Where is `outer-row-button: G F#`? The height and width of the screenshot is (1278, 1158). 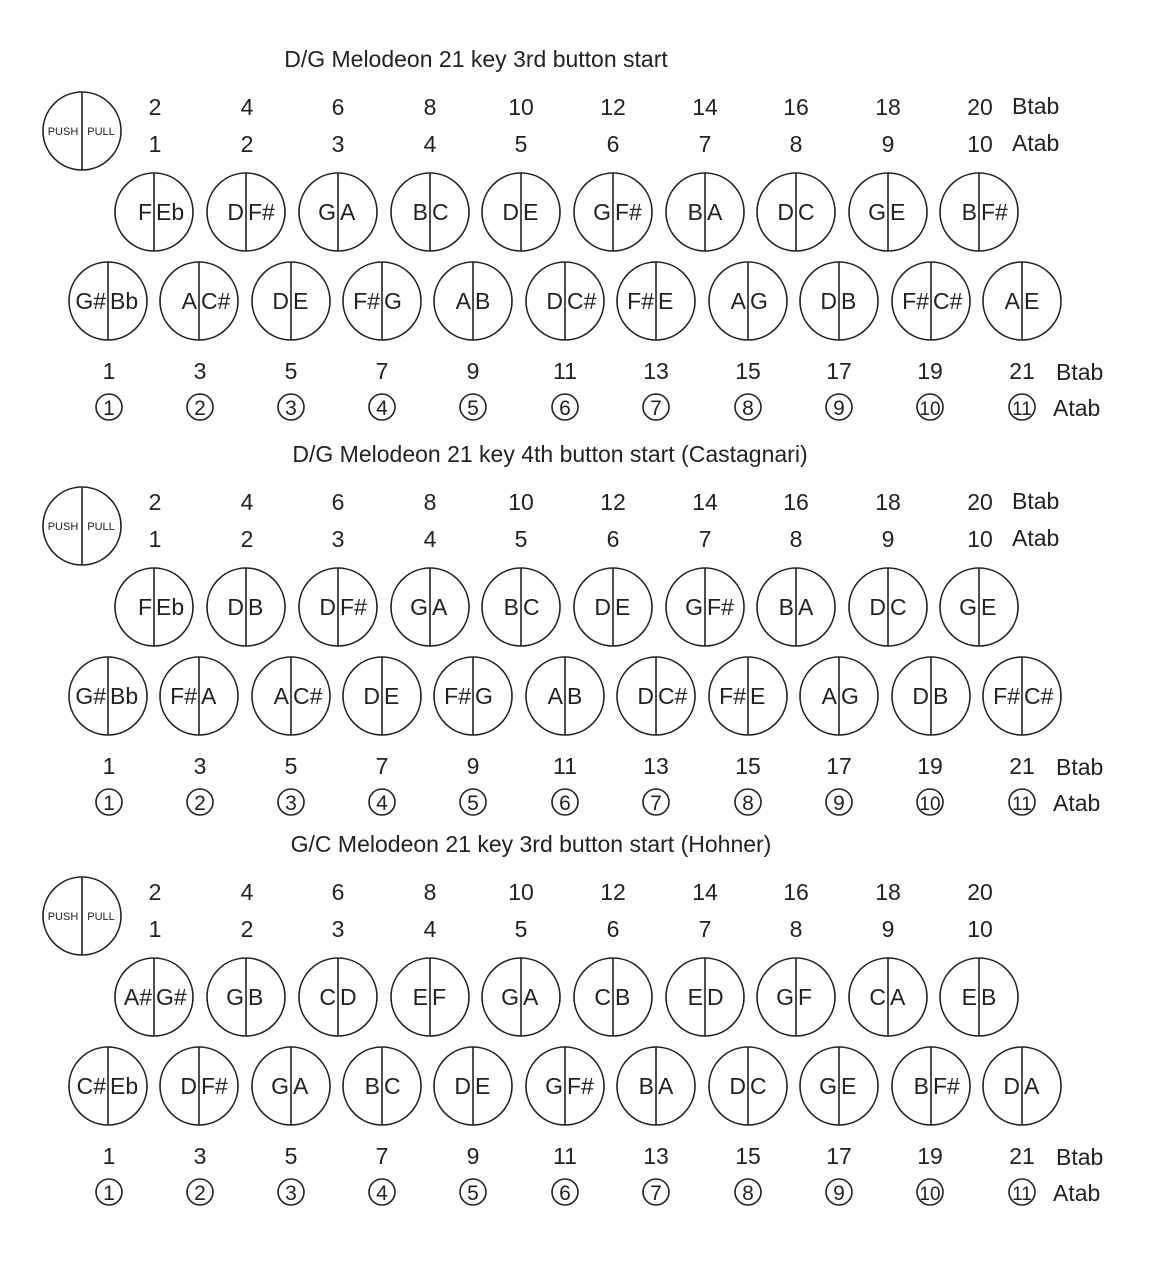 outer-row-button: G F# is located at coordinates (565, 1086).